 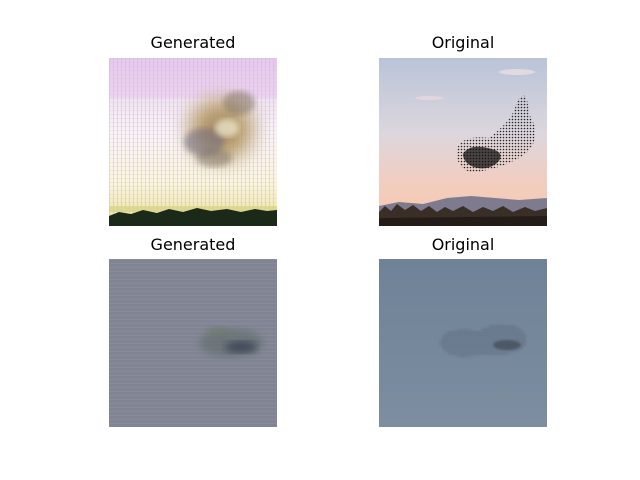 I want to click on generated-image-top, so click(x=193, y=142).